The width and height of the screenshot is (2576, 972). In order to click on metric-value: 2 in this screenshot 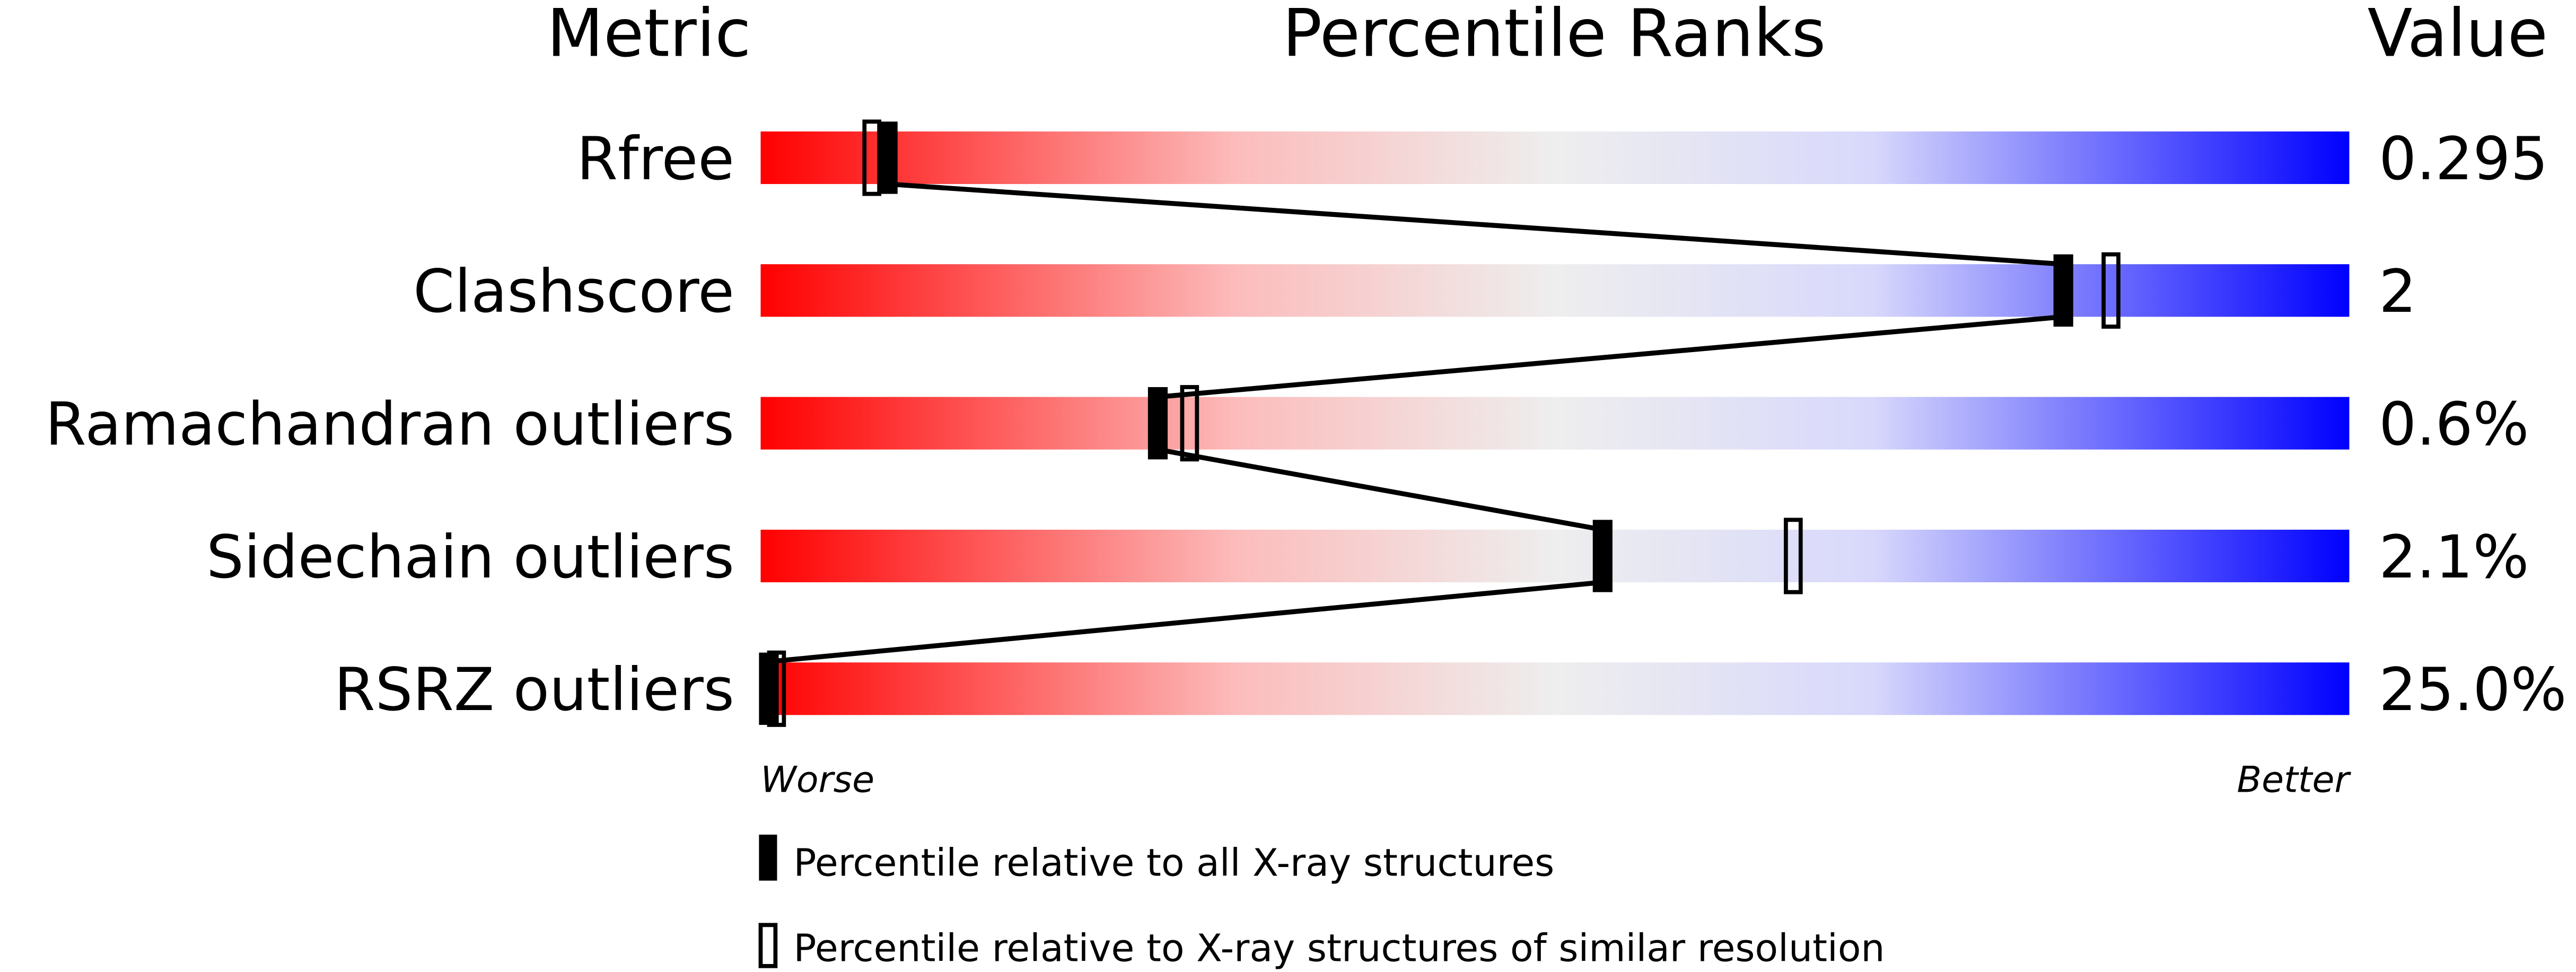, I will do `click(2397, 291)`.